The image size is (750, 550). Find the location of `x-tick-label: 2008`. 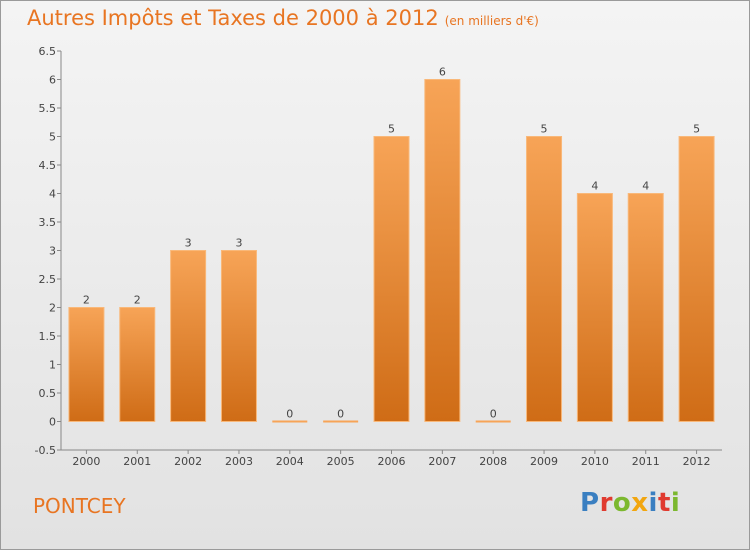

x-tick-label: 2008 is located at coordinates (493, 461).